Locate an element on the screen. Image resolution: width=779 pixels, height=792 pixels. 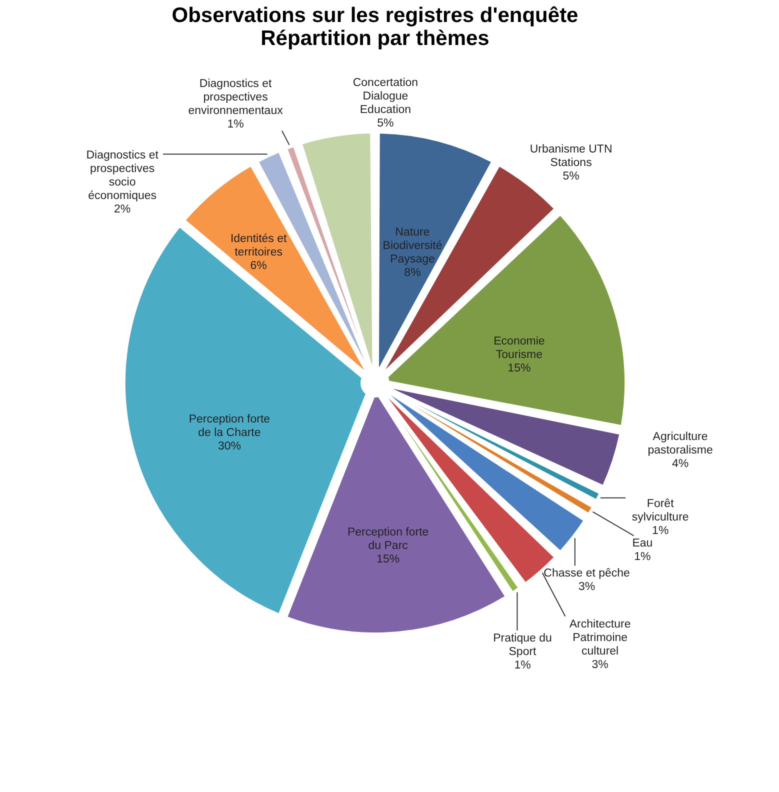
data-label: 6% is located at coordinates (258, 266).